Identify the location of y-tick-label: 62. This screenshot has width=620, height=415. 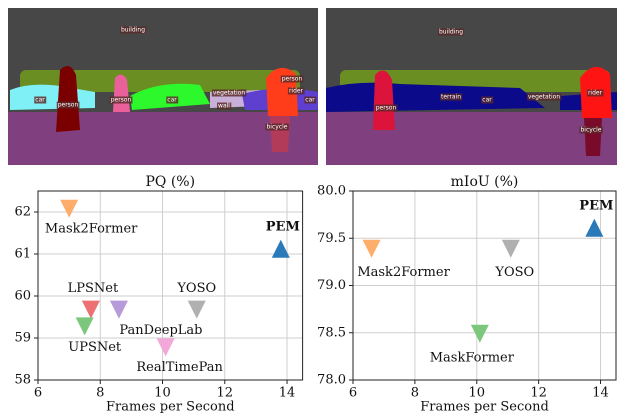
(22, 212).